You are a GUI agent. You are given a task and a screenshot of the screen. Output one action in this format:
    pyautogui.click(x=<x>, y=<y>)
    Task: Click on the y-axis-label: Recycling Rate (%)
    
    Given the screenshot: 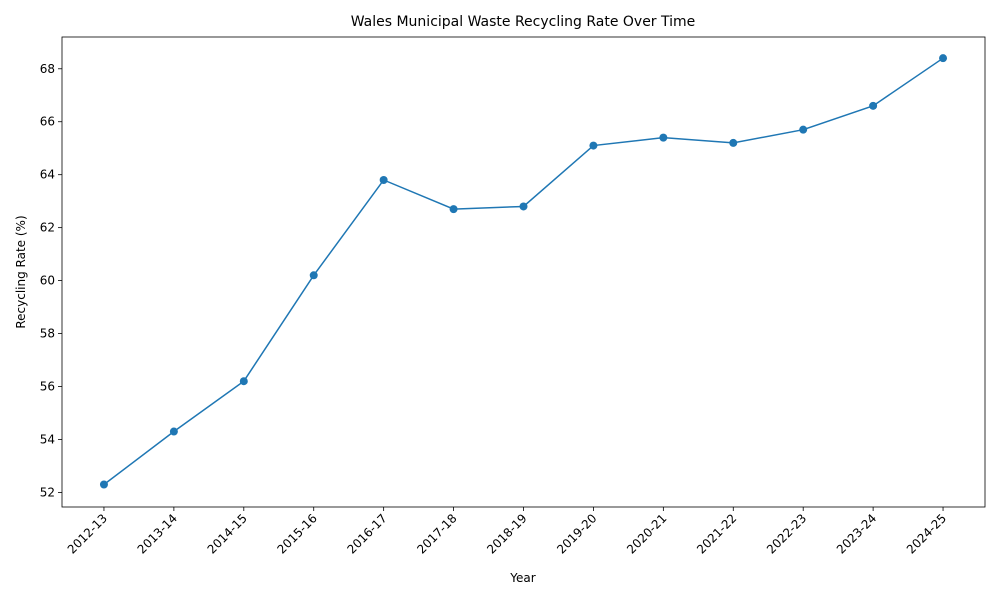 What is the action you would take?
    pyautogui.click(x=21, y=271)
    